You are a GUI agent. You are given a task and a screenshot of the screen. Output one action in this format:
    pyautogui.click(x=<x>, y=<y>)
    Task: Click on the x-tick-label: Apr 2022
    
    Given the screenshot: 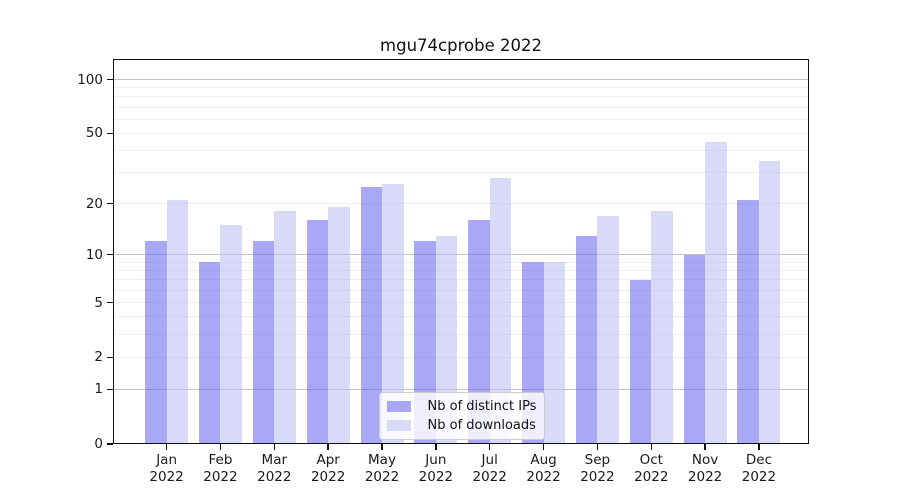 What is the action you would take?
    pyautogui.click(x=328, y=468)
    